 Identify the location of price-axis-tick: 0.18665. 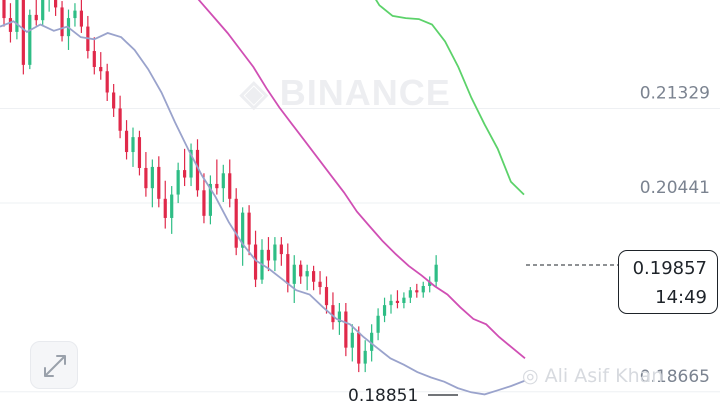
(675, 377).